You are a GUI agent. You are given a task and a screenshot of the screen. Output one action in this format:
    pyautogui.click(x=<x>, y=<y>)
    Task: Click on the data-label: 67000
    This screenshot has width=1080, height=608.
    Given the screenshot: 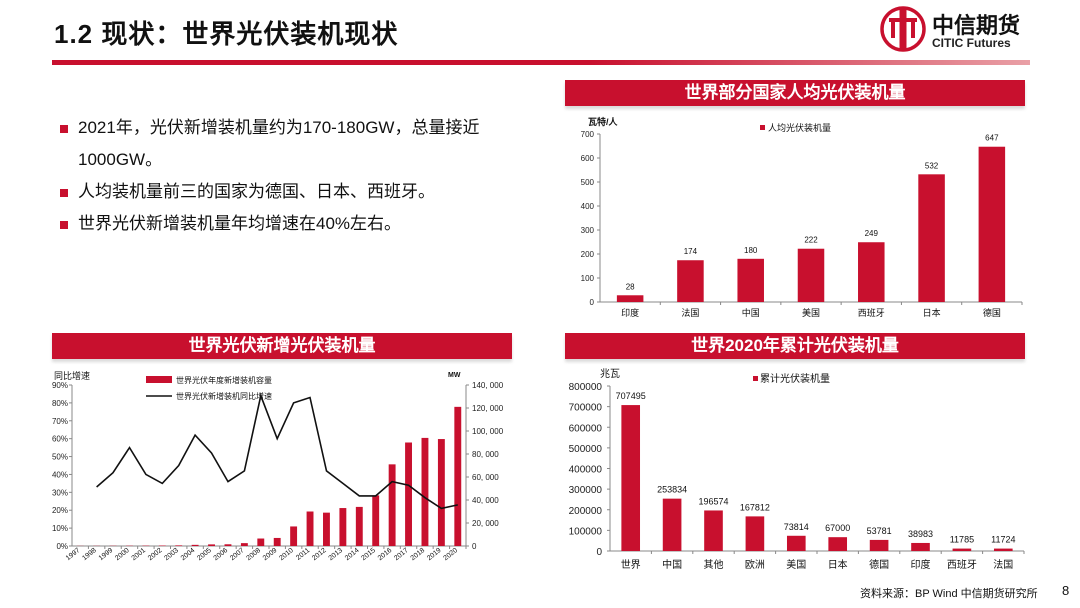 What is the action you would take?
    pyautogui.click(x=837, y=528)
    